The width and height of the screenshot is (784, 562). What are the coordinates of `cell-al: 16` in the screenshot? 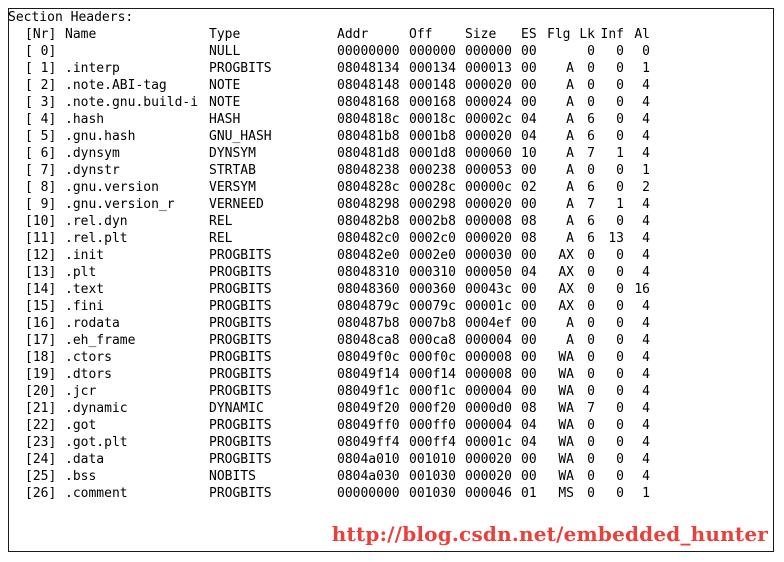 It's located at (642, 289).